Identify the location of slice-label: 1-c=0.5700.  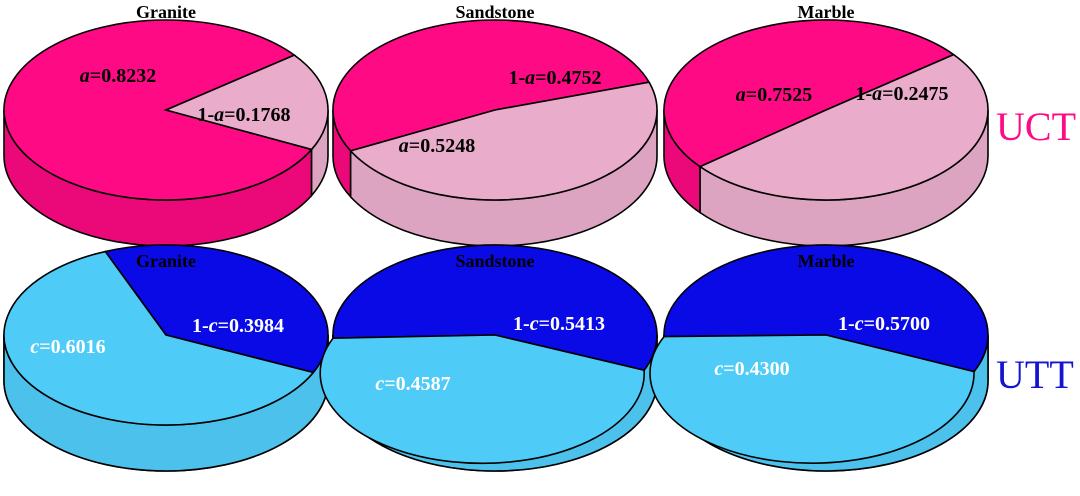
(884, 324).